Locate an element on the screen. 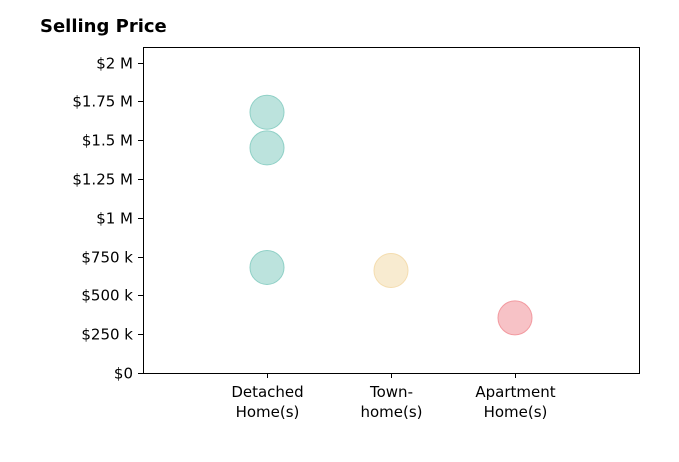  y-tick-label: $1.75 M is located at coordinates (102, 102).